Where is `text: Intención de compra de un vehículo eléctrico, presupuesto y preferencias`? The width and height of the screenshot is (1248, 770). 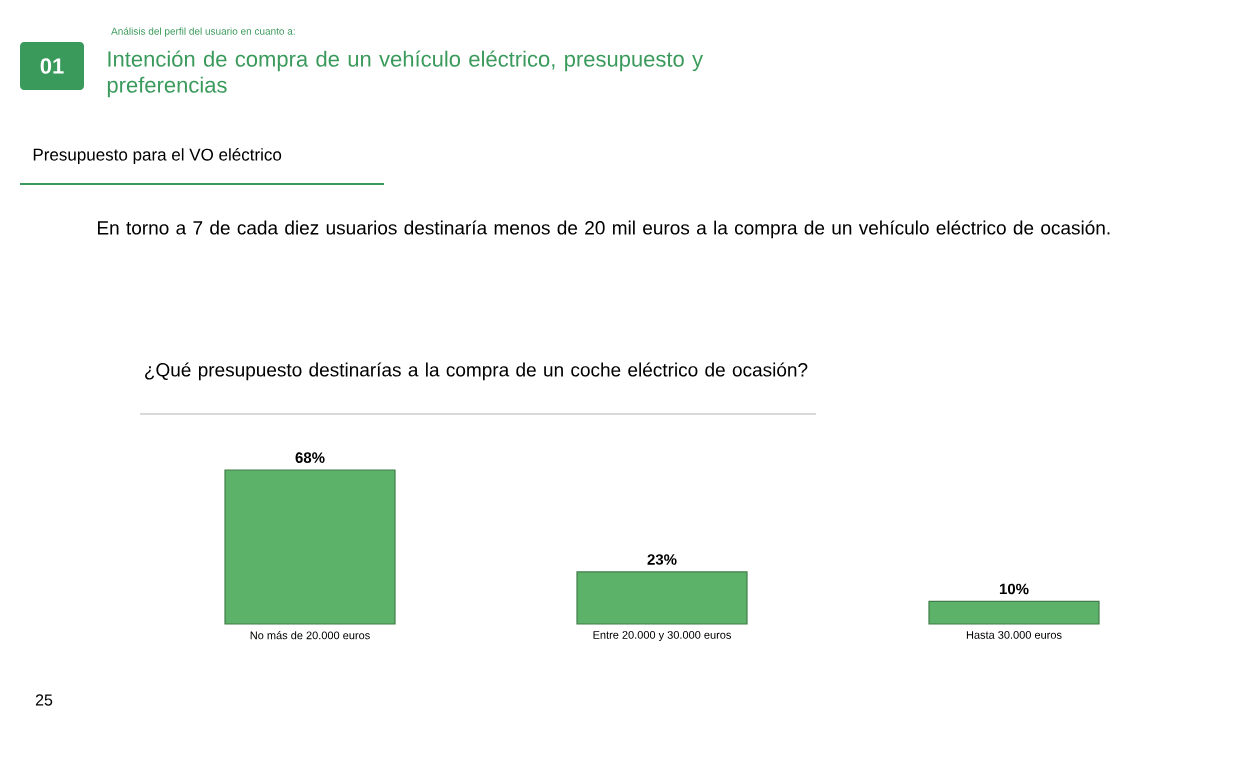 text: Intención de compra de un vehículo eléctrico, presupuesto y preferencias is located at coordinates (405, 74).